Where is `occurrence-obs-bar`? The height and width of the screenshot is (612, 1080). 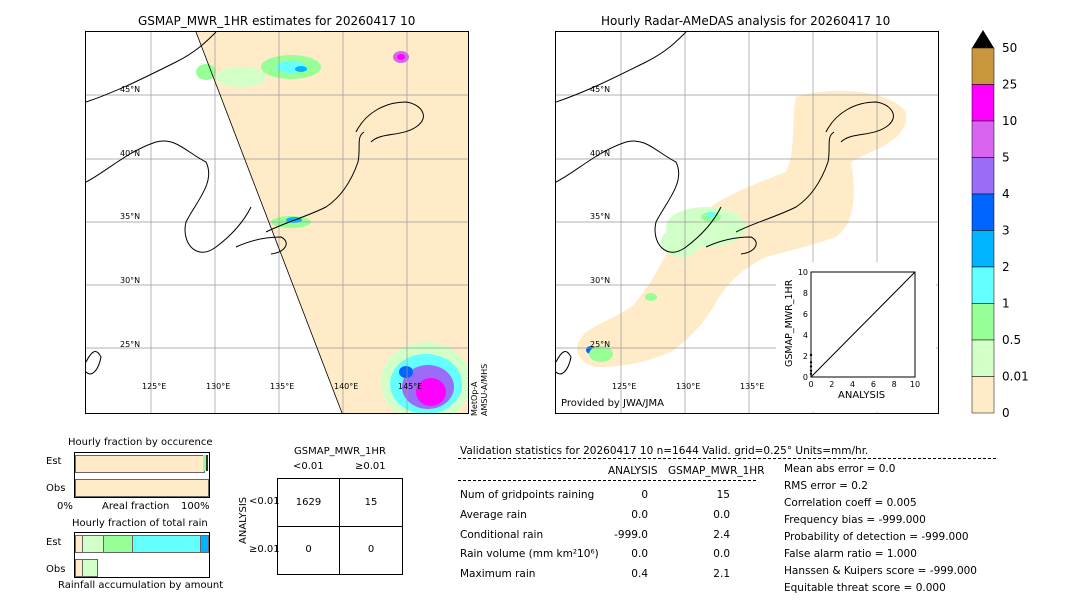
occurrence-obs-bar is located at coordinates (142, 488).